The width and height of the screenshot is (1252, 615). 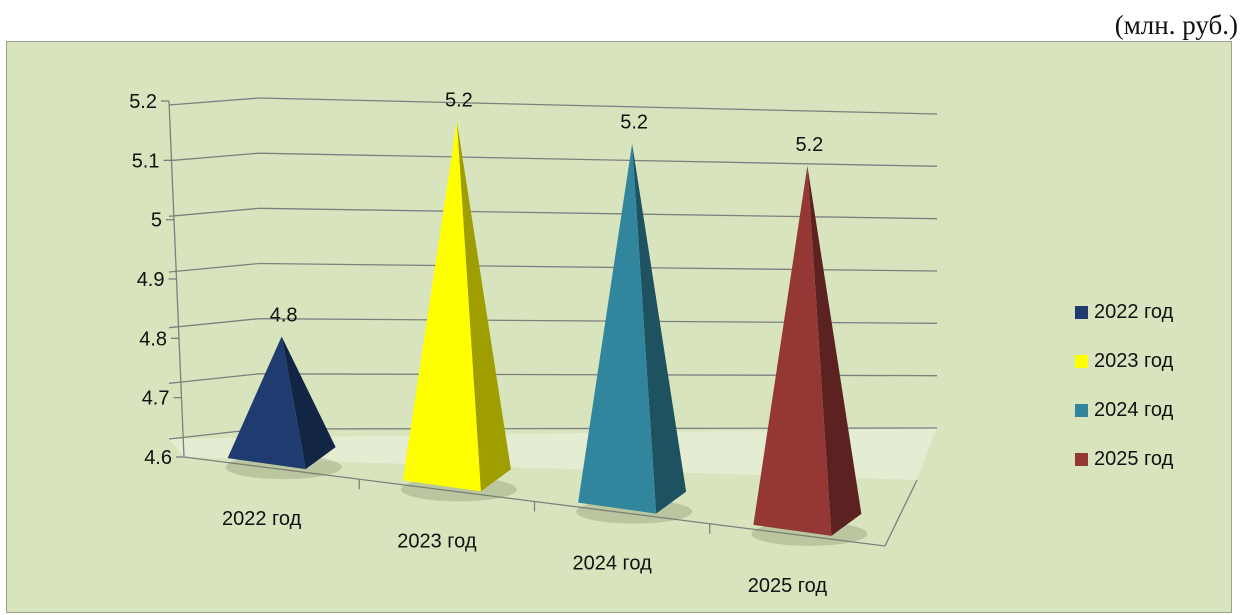 I want to click on legend-label: 2025 год, so click(x=1134, y=459).